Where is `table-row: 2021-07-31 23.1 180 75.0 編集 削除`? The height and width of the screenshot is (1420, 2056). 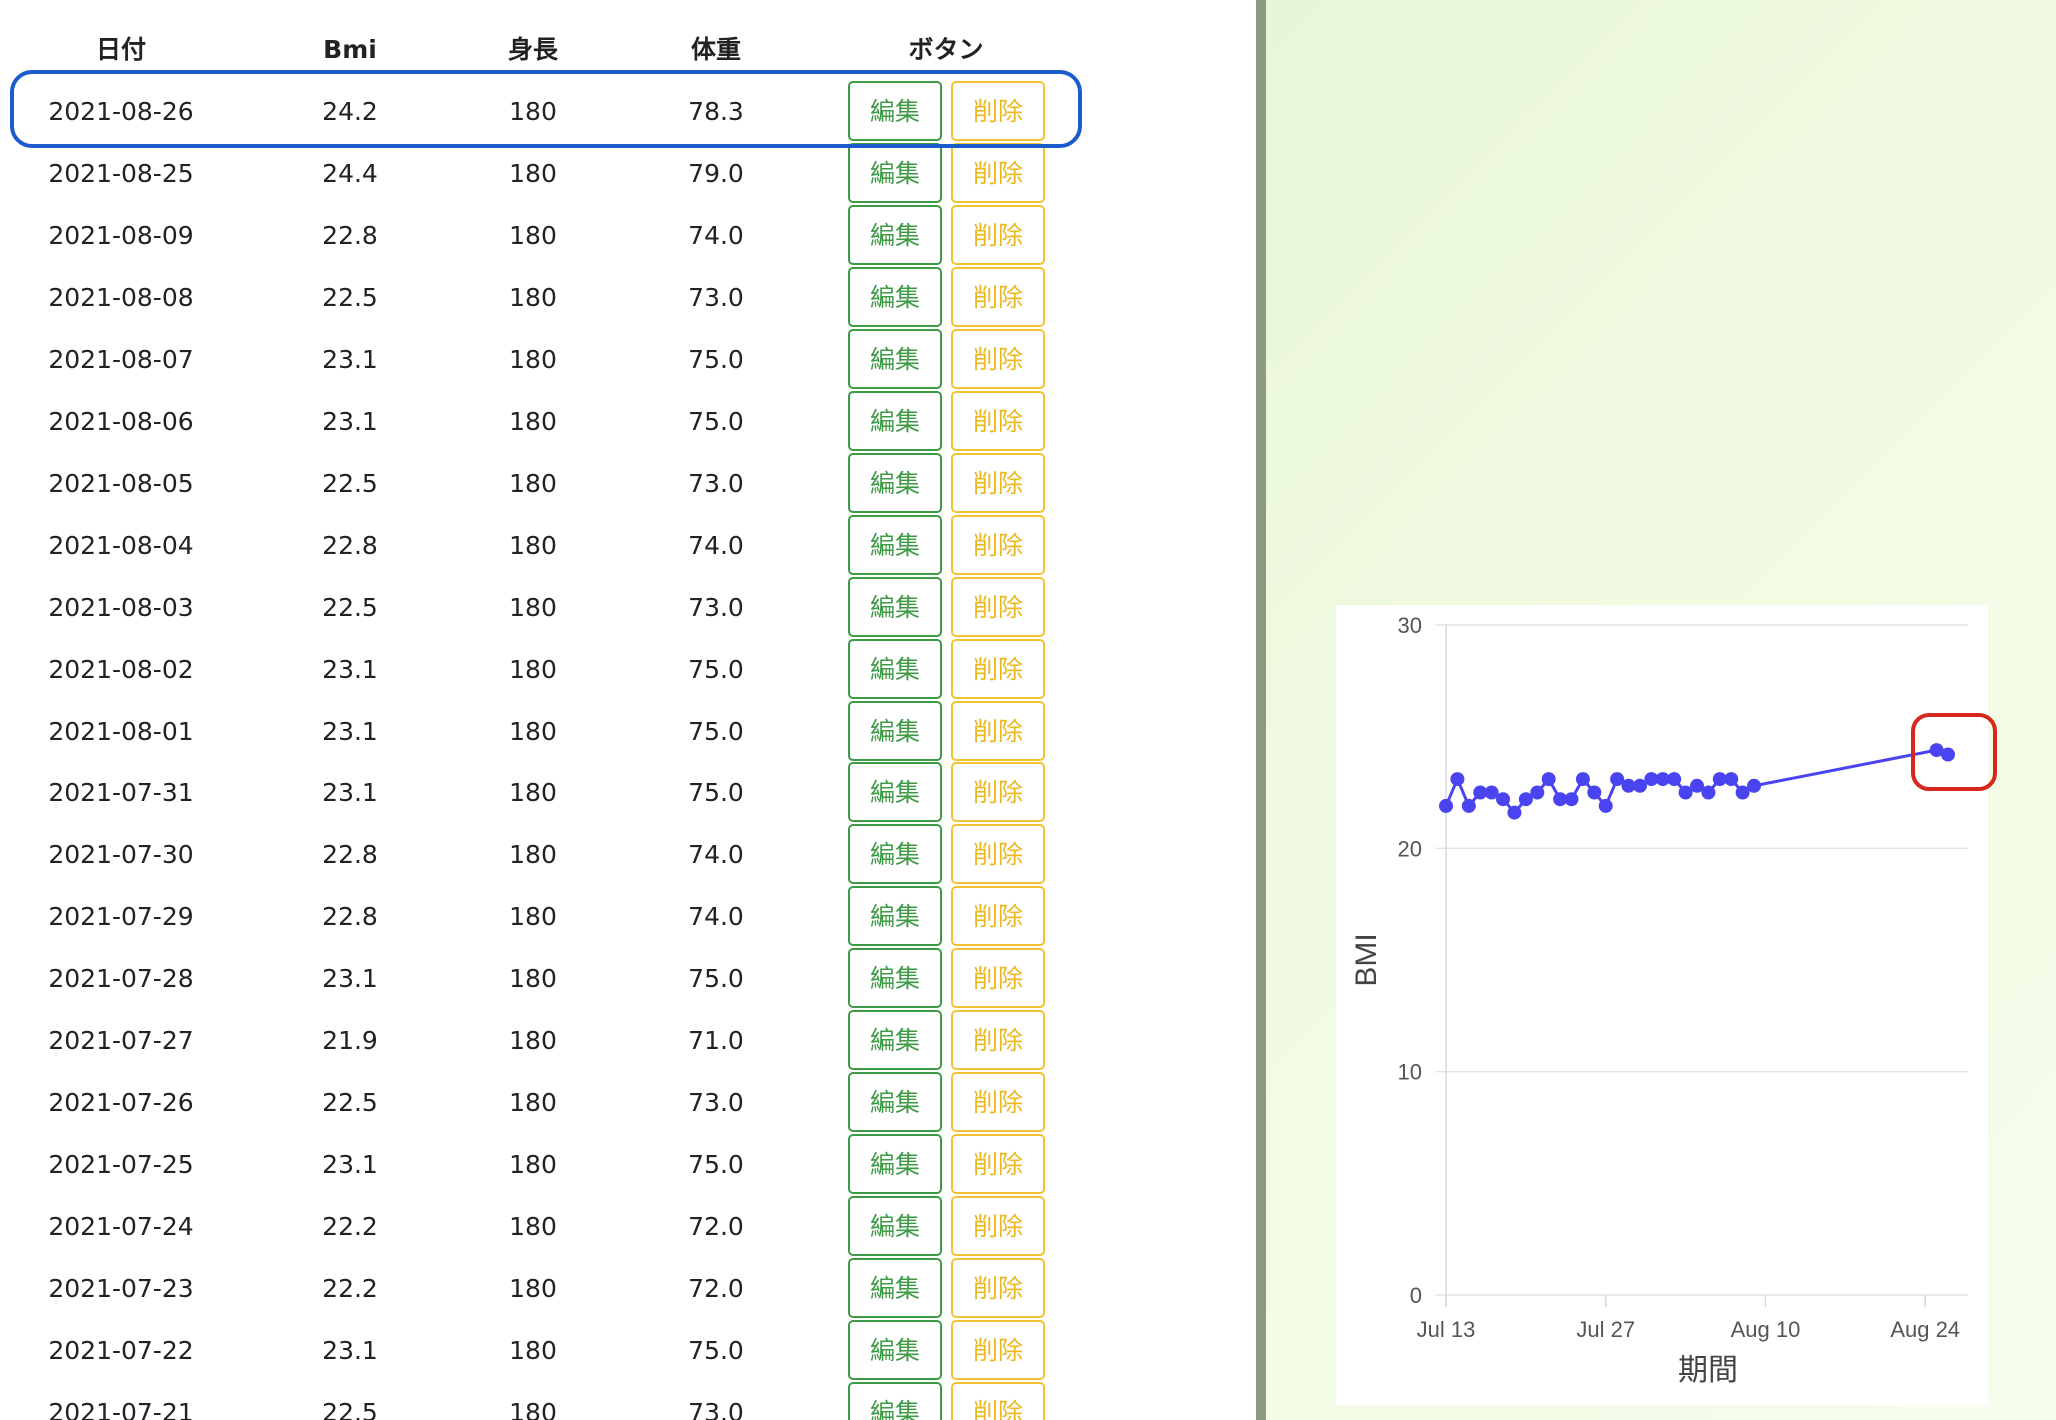
table-row: 2021-07-31 23.1 180 75.0 編集 削除 is located at coordinates (628, 793).